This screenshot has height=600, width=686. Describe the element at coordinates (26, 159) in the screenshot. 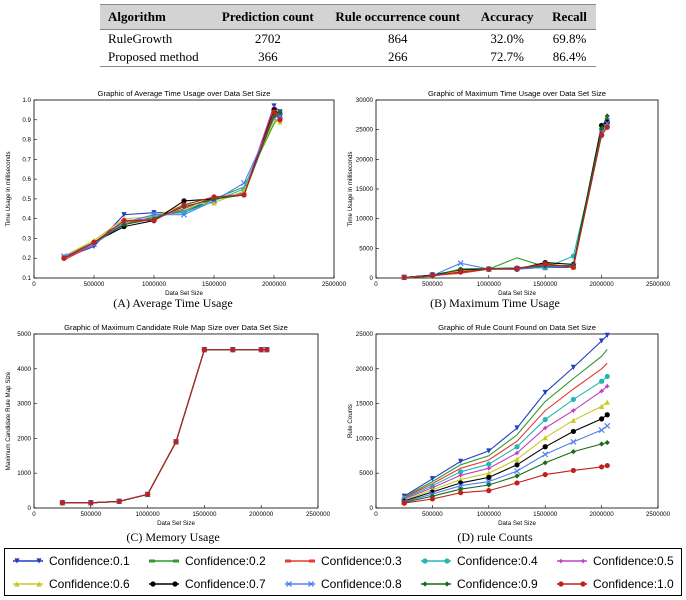

I see `y-tick-label: 0.7` at that location.